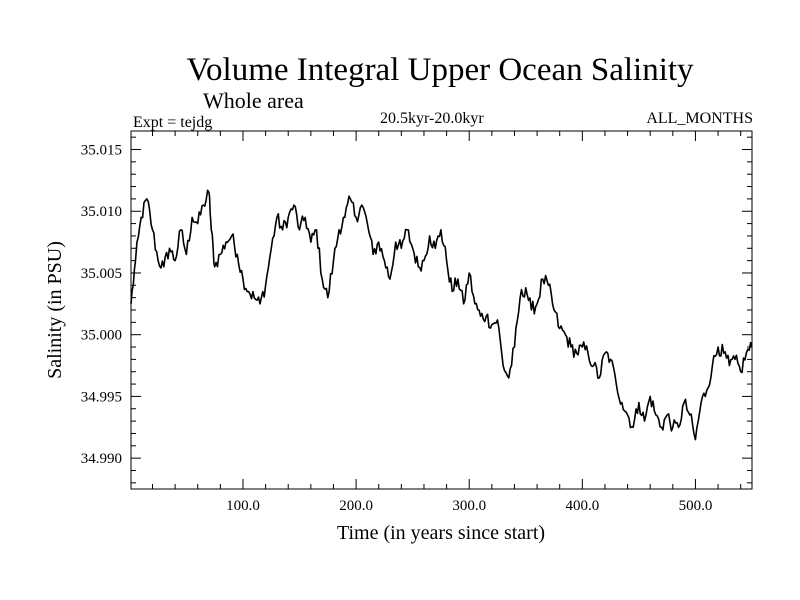 The image size is (800, 600). What do you see at coordinates (441, 533) in the screenshot?
I see `x-axis-label: Time (in years since start)` at bounding box center [441, 533].